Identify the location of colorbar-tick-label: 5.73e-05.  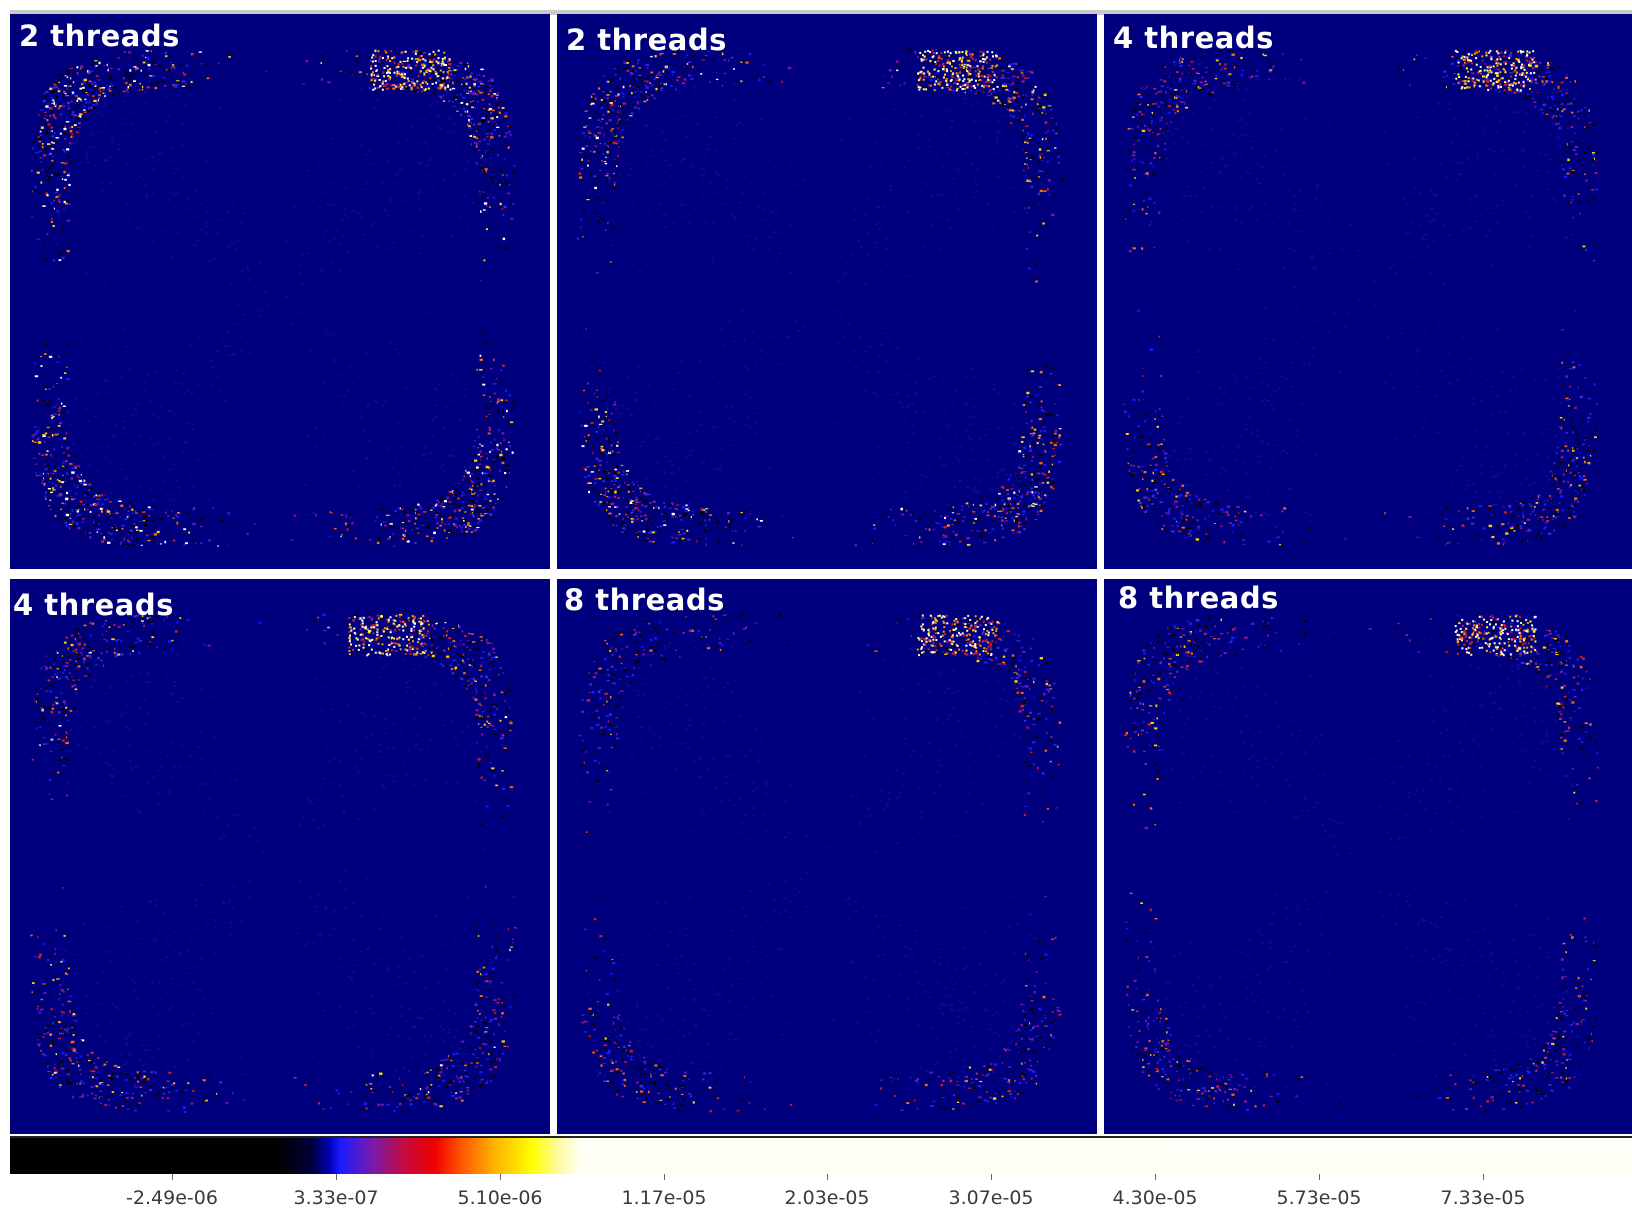
(1319, 1198).